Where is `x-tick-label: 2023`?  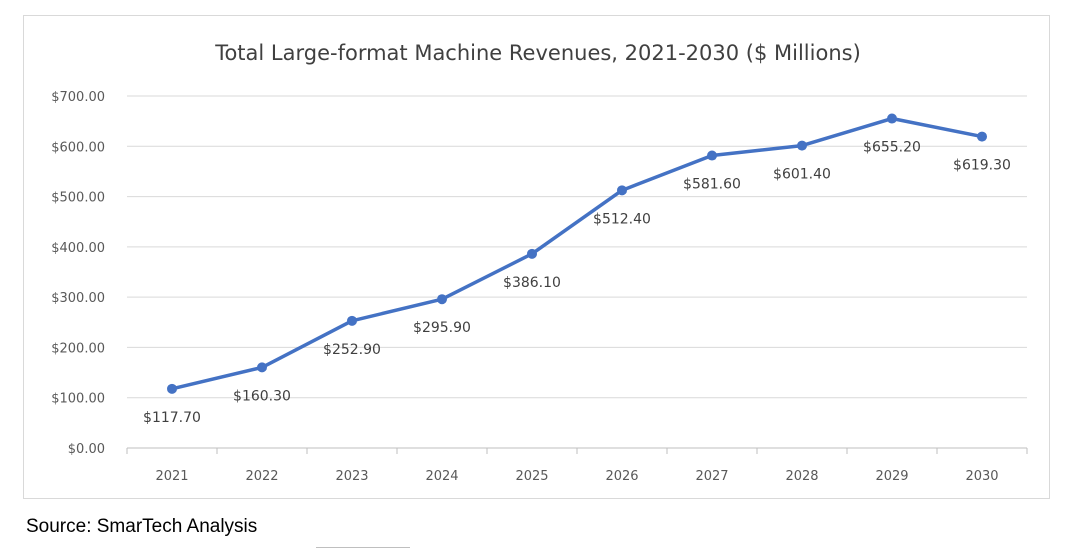
x-tick-label: 2023 is located at coordinates (351, 476).